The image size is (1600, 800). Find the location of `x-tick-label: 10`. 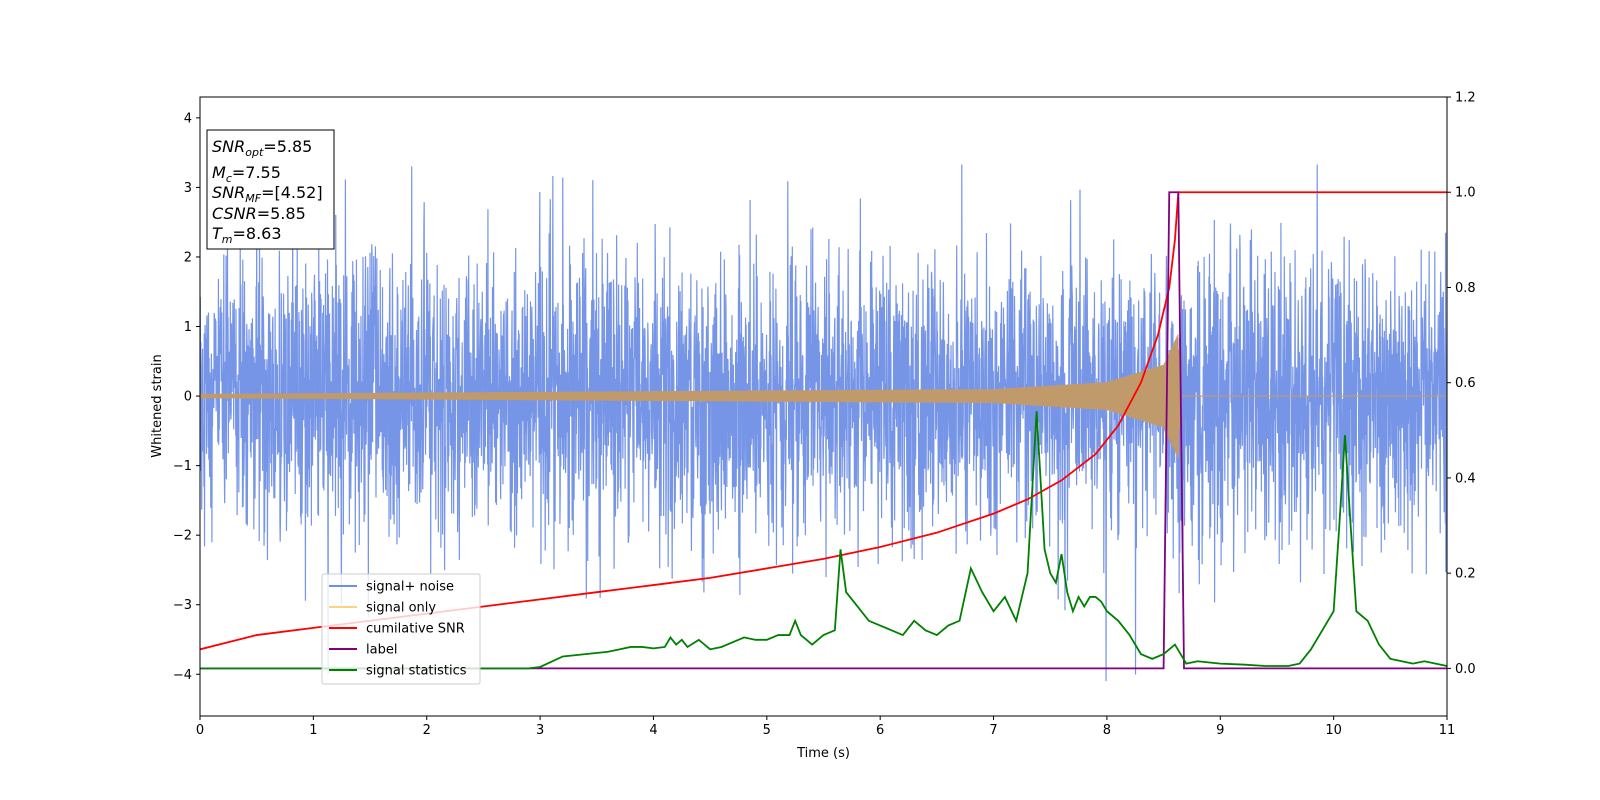

x-tick-label: 10 is located at coordinates (1333, 730).